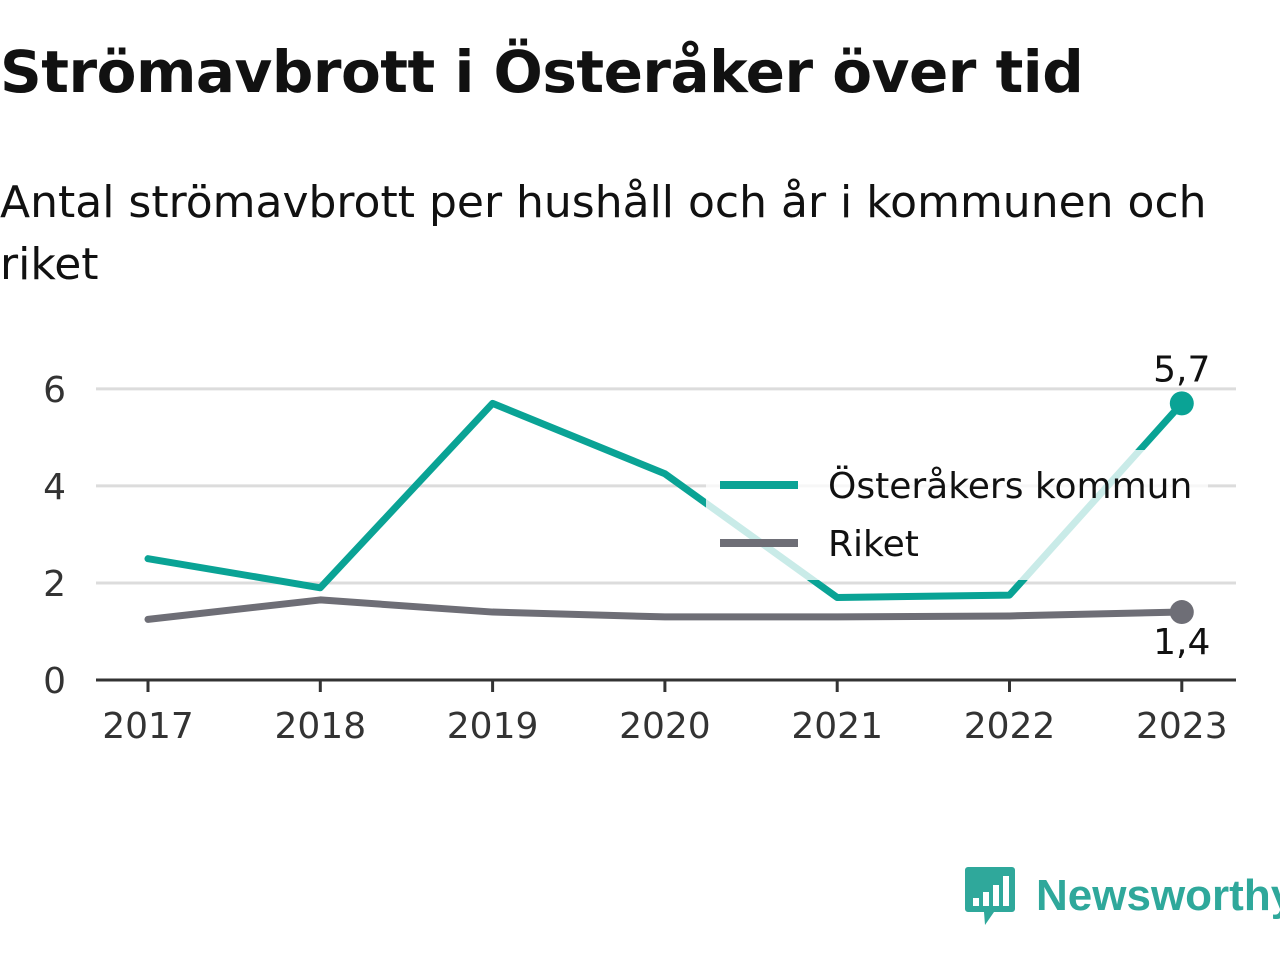  Describe the element at coordinates (1181, 369) in the screenshot. I see `end-value-label: 5,7` at that location.